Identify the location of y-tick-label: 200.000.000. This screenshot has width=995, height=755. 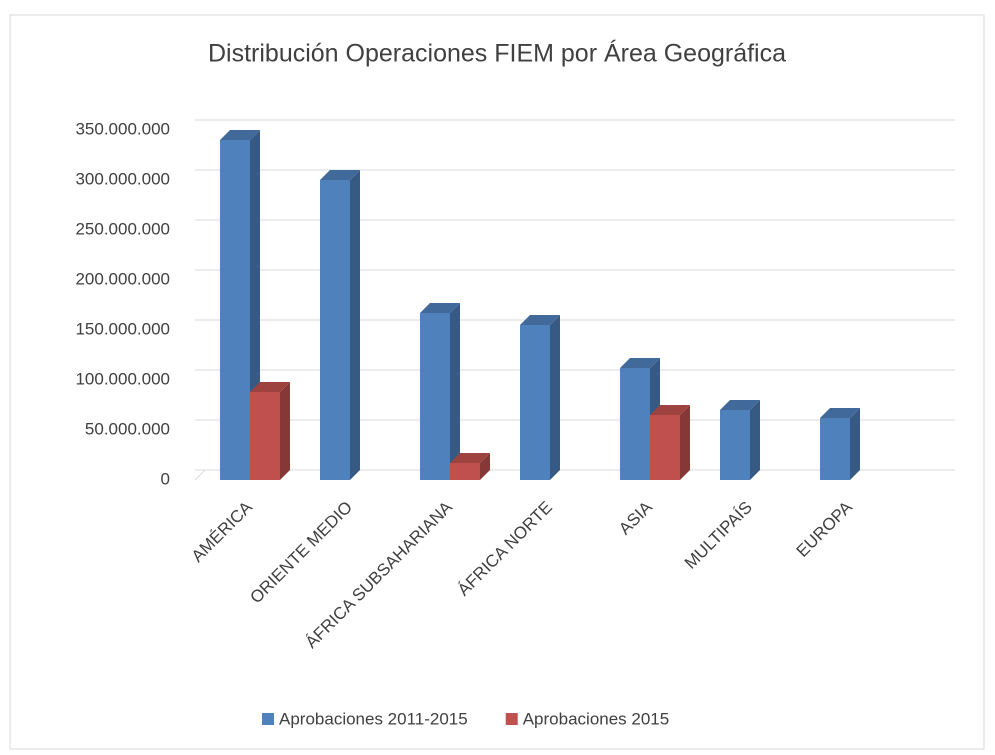
(122, 278).